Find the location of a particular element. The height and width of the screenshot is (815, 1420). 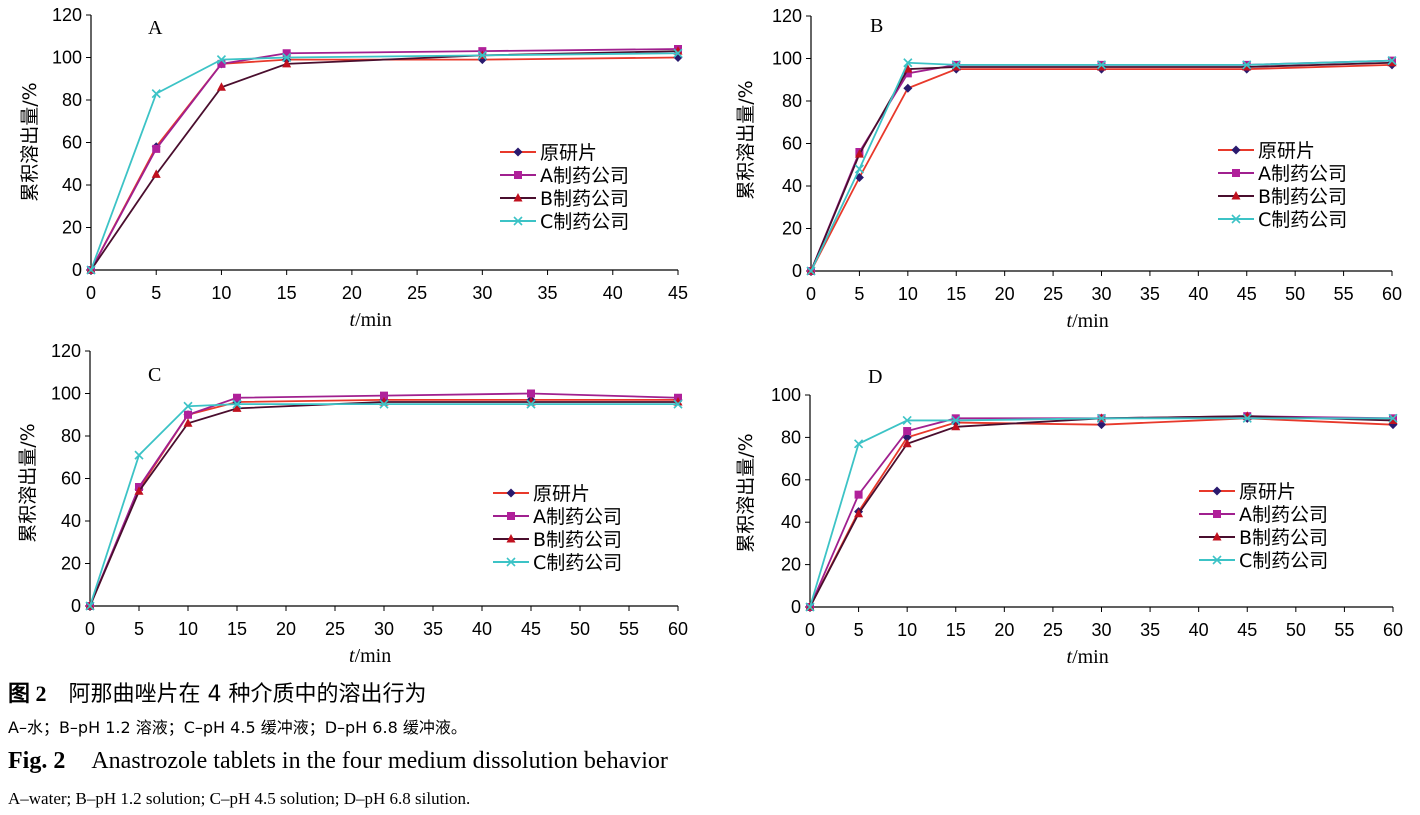

figure-caption-cn: 图 2 阿那曲唑片在 4 种介质中的溶出行为 is located at coordinates (217, 692).